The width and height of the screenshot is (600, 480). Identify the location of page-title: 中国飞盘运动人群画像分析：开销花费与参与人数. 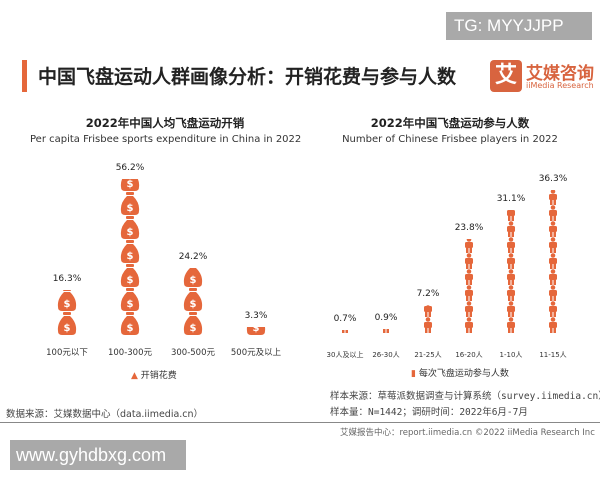
(247, 77).